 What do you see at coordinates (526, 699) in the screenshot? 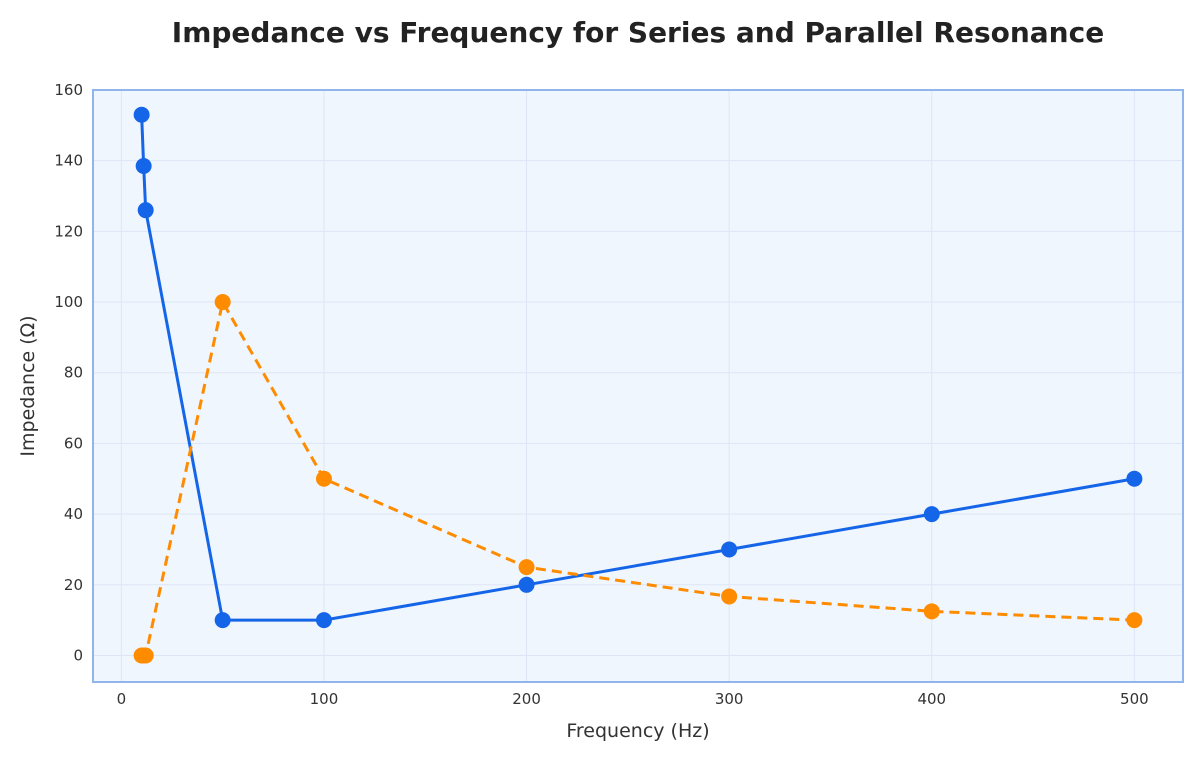
I see `x-tick-label: 200` at bounding box center [526, 699].